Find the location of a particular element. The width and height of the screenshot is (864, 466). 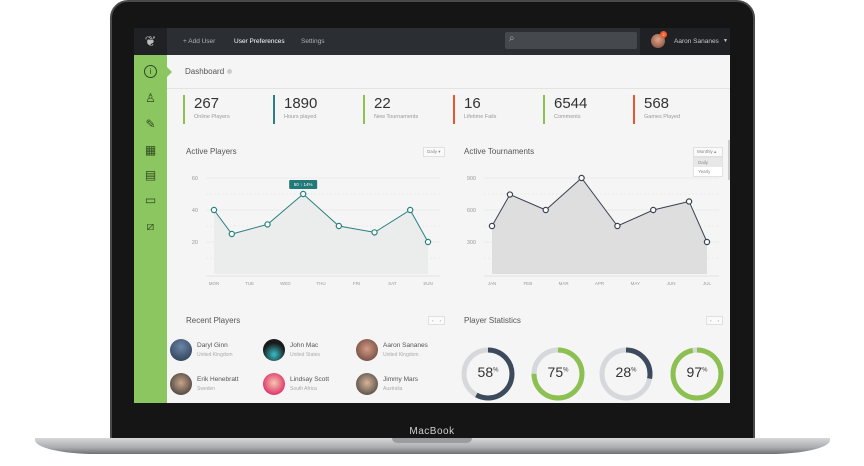

pencil-icon: ✎ is located at coordinates (150, 124).